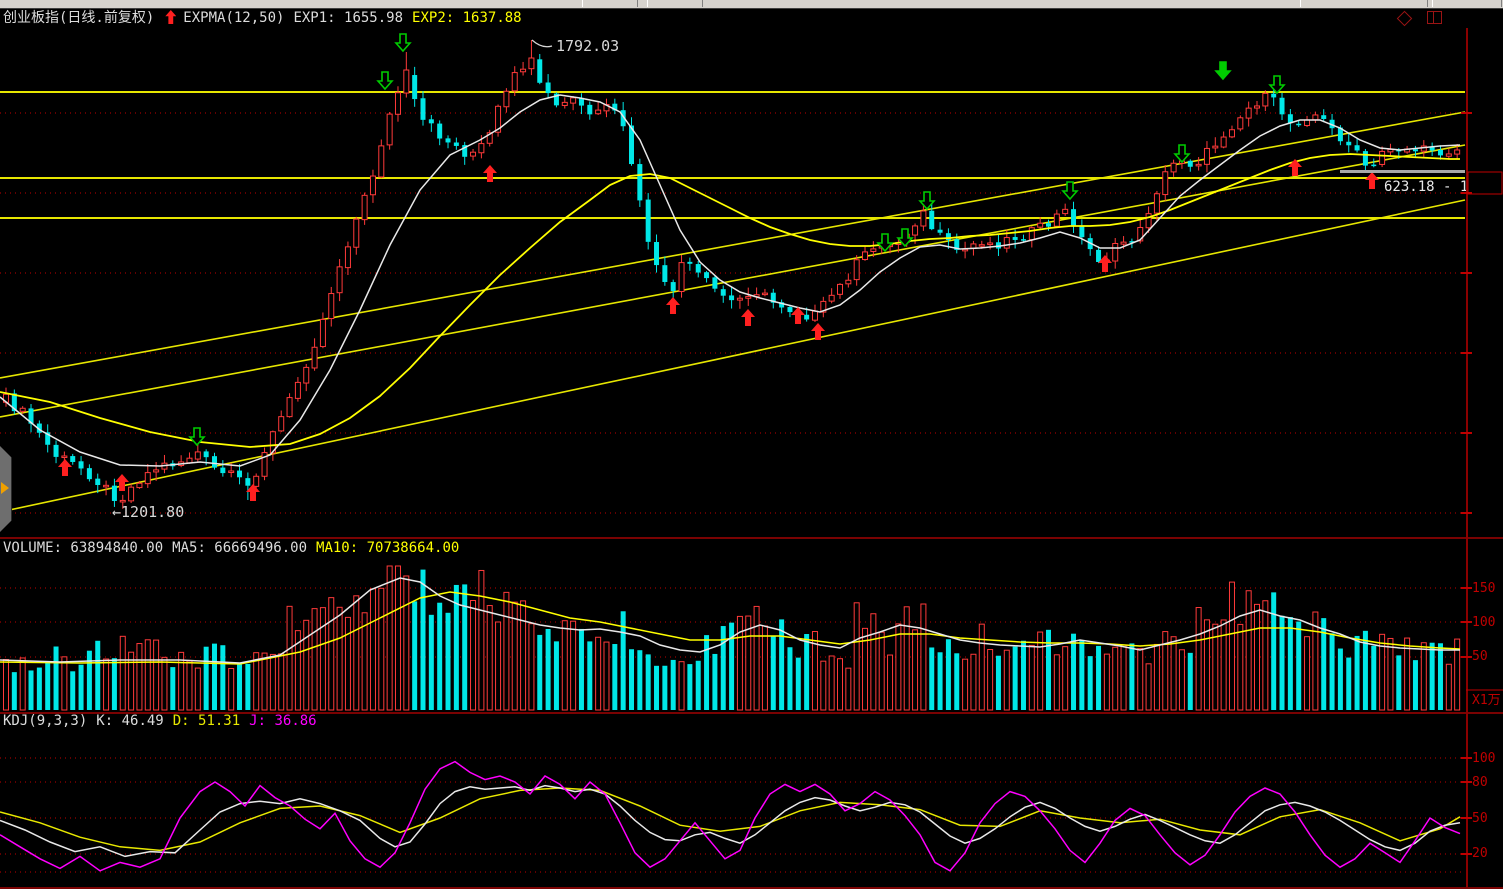 Image resolution: width=1503 pixels, height=889 pixels. Describe the element at coordinates (730, 628) in the screenshot. I see `volume-ma10-line` at that location.